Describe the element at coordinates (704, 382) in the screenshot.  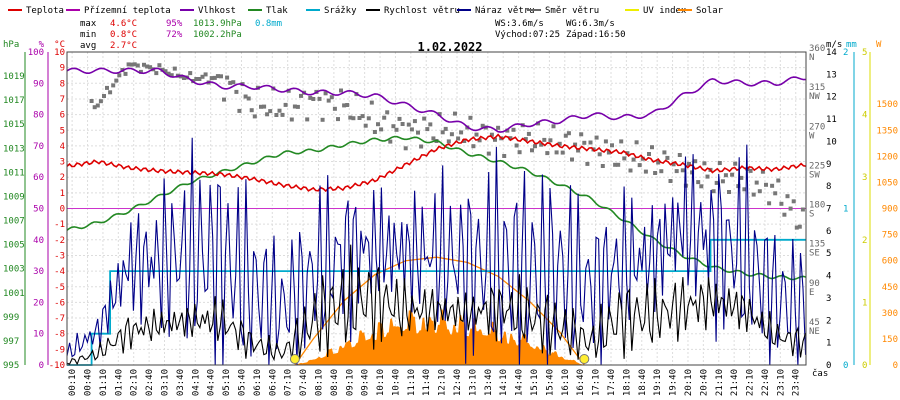
I see `x-tick-label: 20:40` at that location.